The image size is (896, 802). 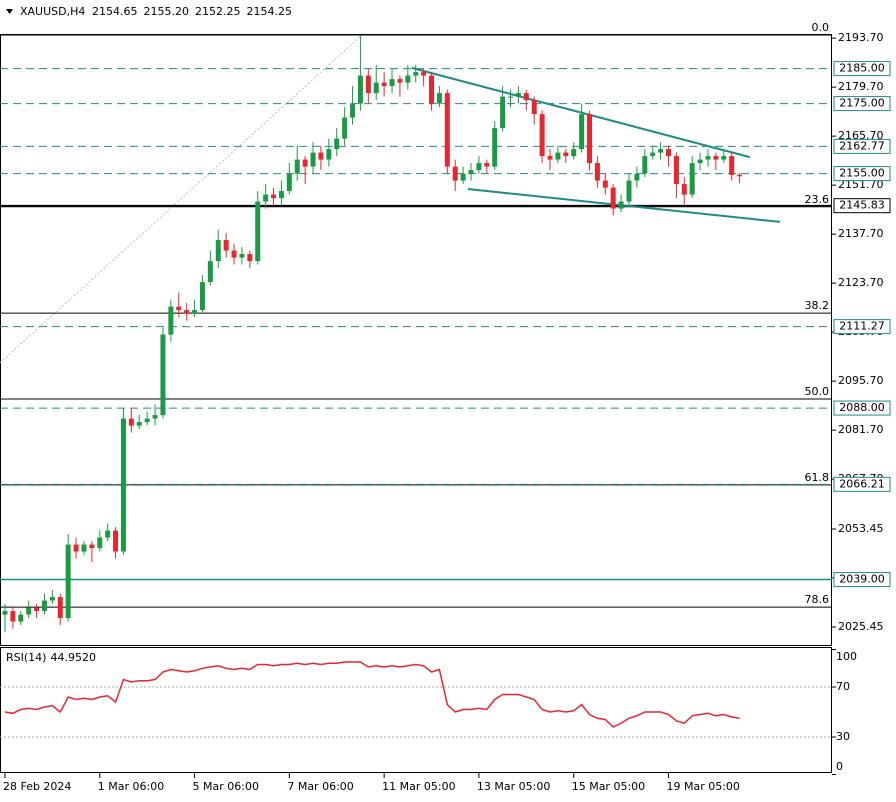 I want to click on fib-label: 78.6, so click(x=817, y=599).